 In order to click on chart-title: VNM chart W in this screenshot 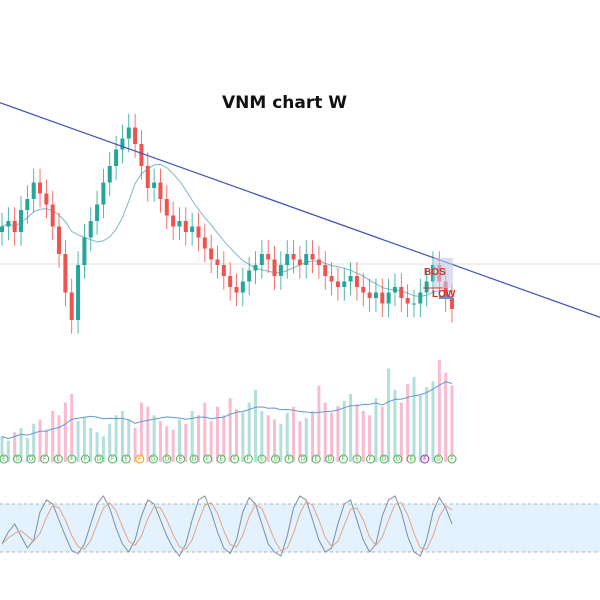, I will do `click(284, 103)`.